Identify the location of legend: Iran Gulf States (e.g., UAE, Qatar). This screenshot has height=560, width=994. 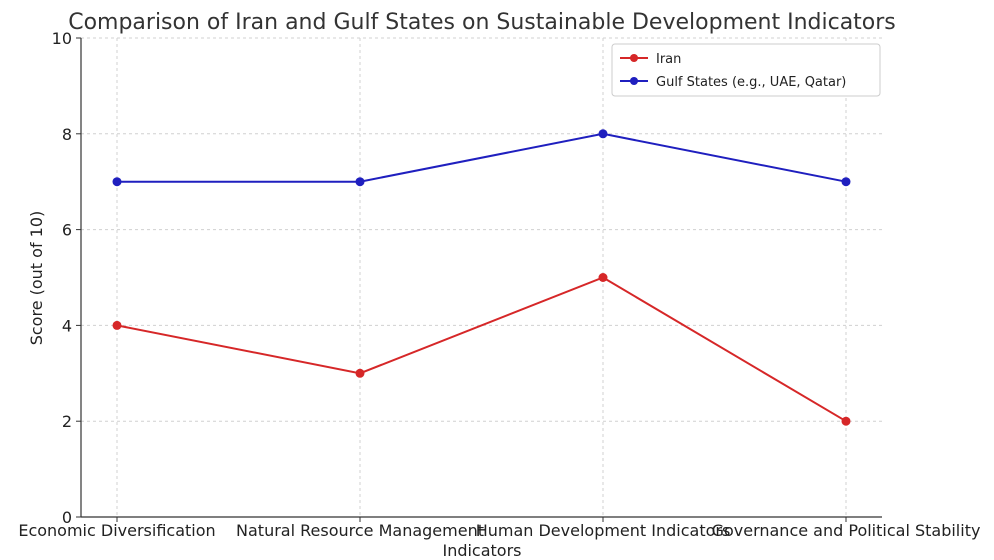
(746, 70).